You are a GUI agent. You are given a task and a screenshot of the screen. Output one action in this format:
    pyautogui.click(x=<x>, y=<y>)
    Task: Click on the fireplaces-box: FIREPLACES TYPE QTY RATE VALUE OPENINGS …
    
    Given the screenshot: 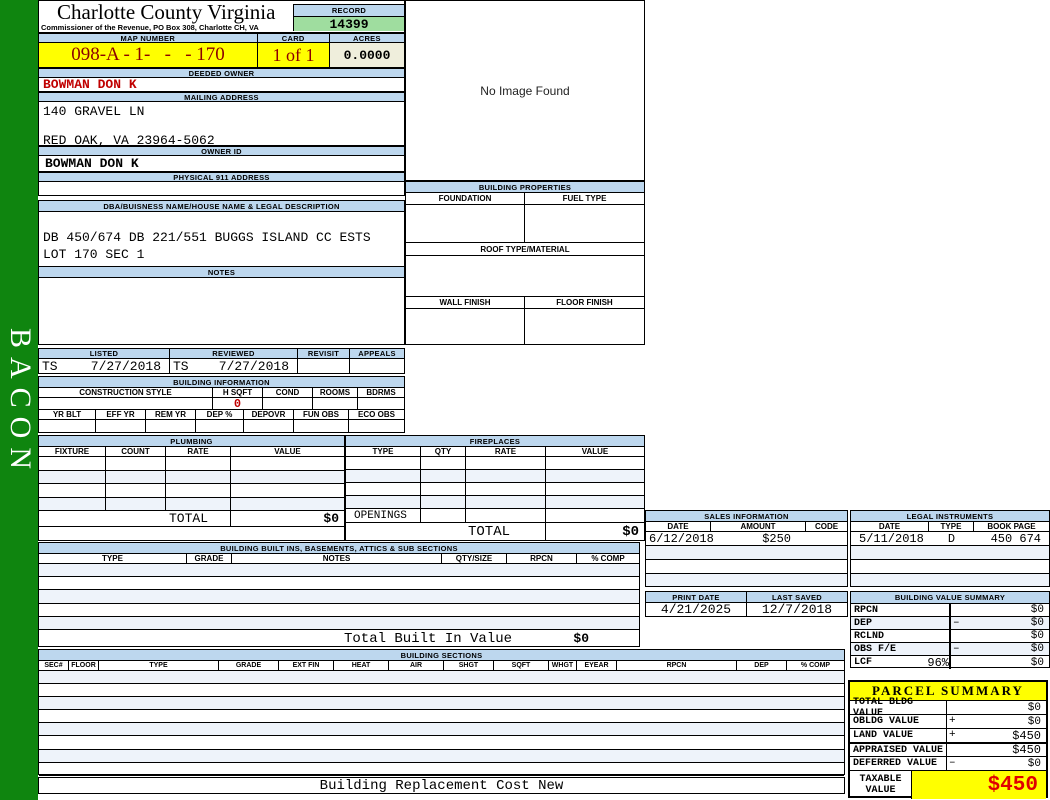 What is the action you would take?
    pyautogui.click(x=495, y=488)
    